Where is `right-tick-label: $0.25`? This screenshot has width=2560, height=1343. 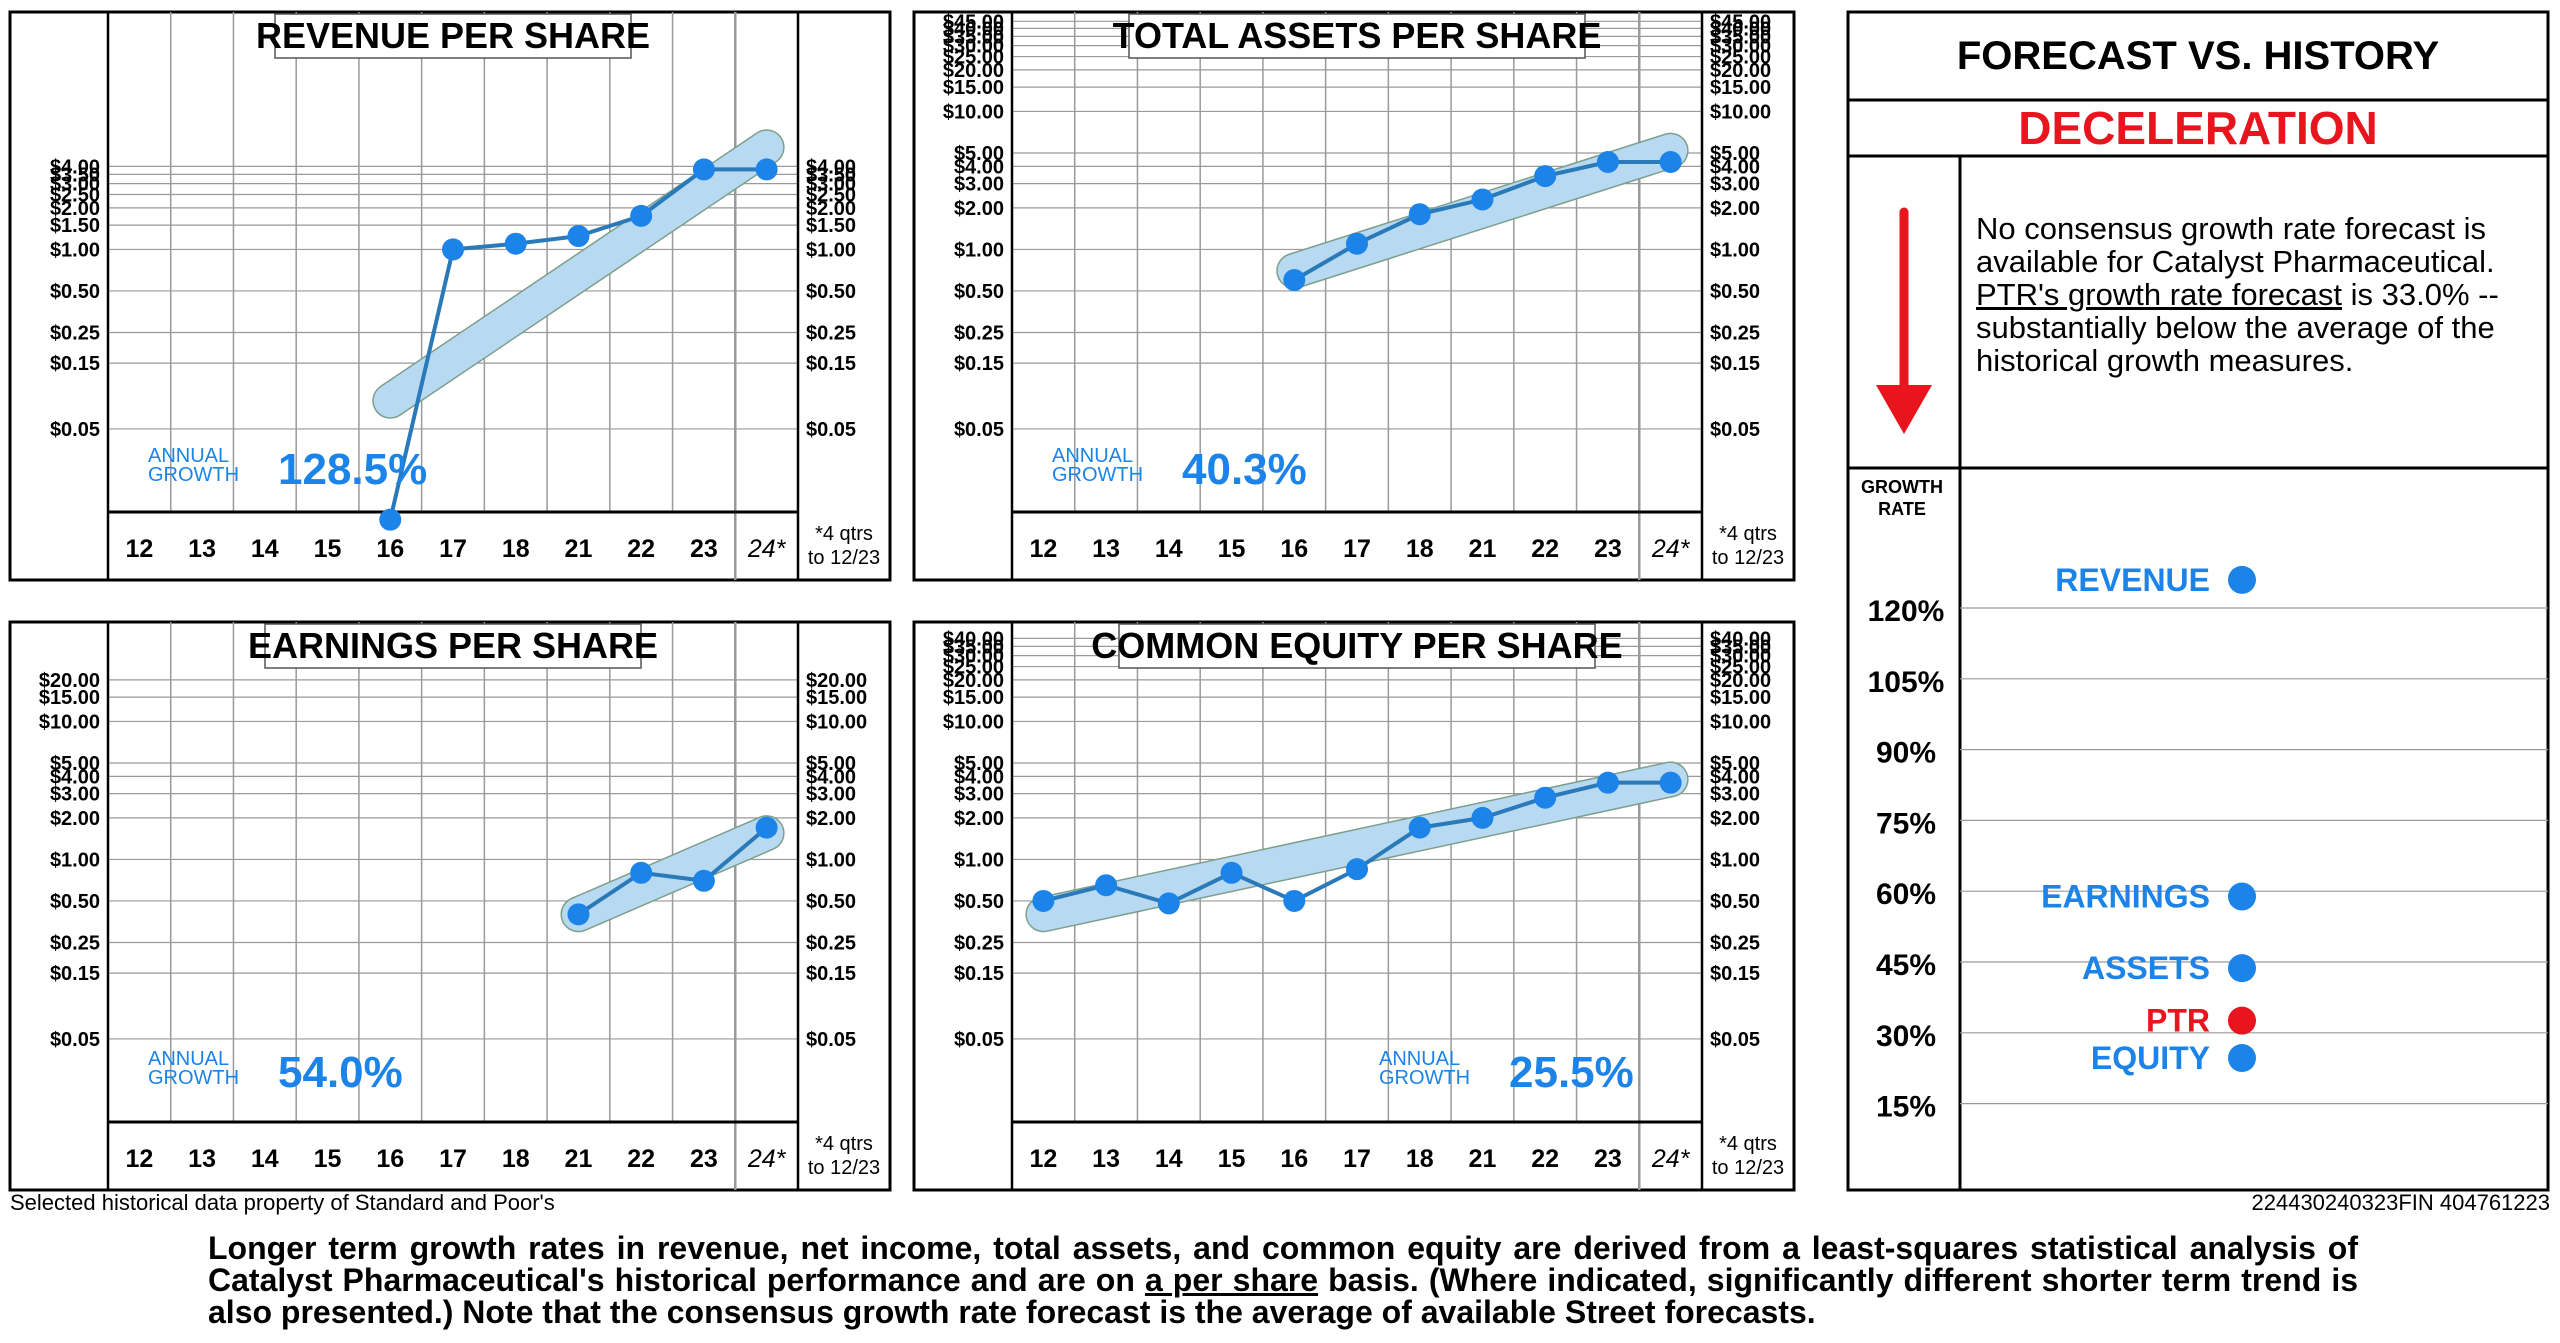 right-tick-label: $0.25 is located at coordinates (1735, 333).